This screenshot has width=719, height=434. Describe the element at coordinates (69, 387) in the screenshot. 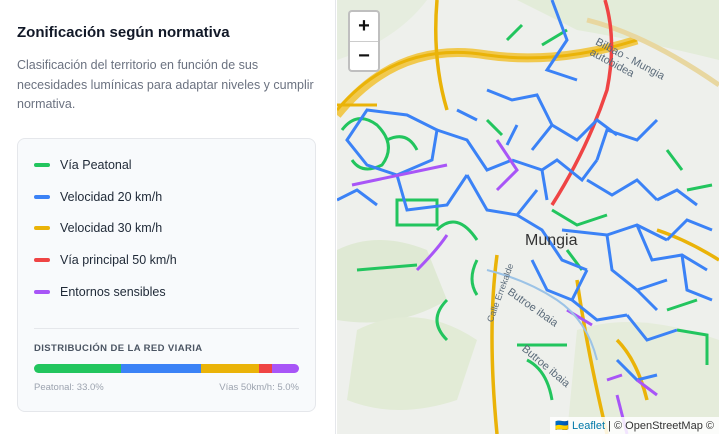

I see `peatonal-stat: Peatonal: 33.0%` at that location.